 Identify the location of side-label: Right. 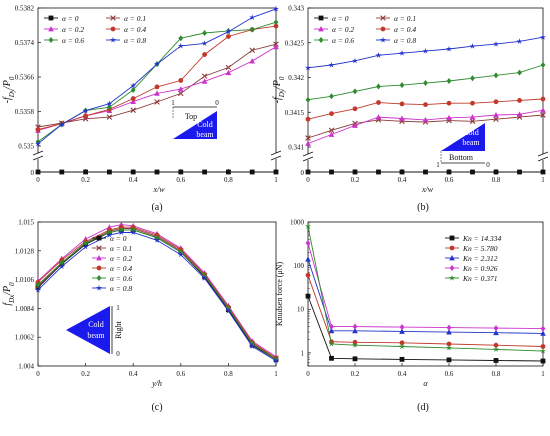
(118, 329).